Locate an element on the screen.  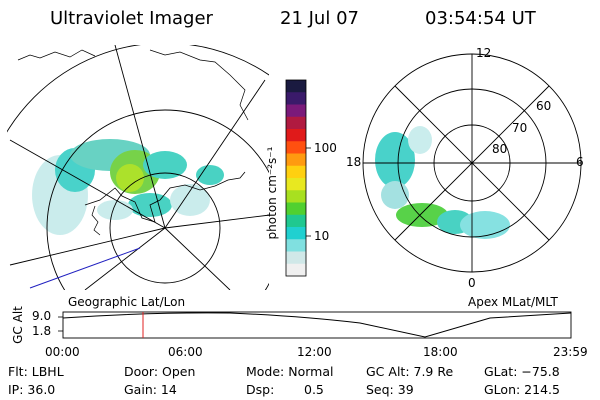
colorbar-tick-100: 100 is located at coordinates (325, 148).